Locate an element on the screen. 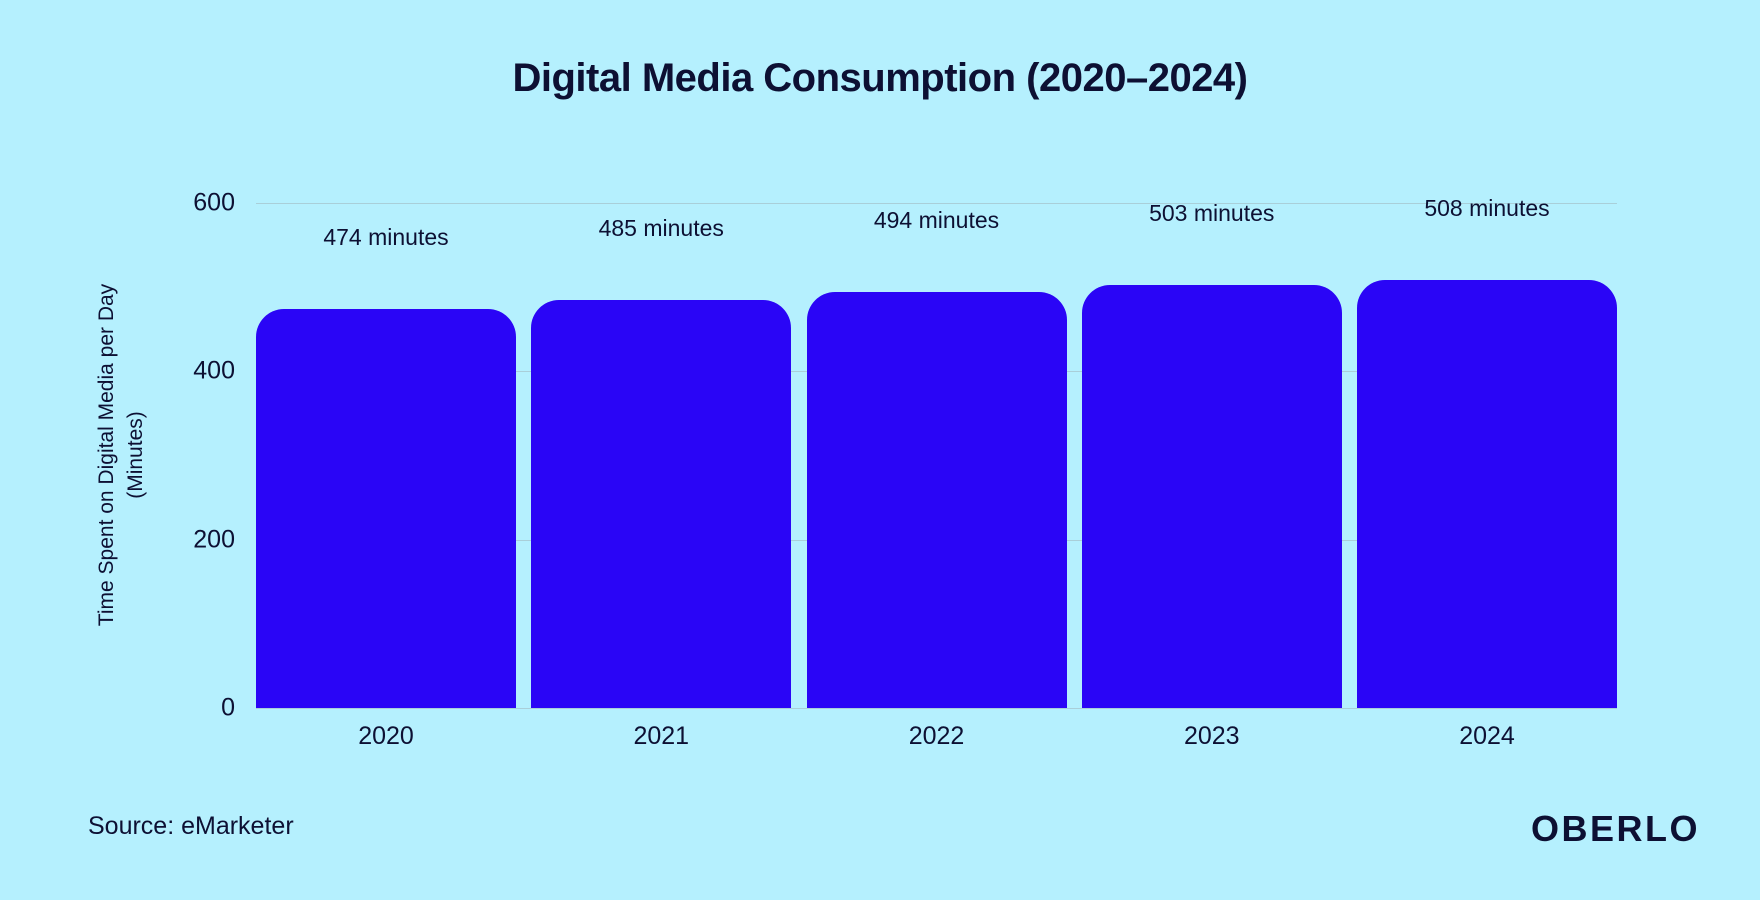 The height and width of the screenshot is (900, 1760). y-axis-title-line1: Time Spent on Digital Media per Day is located at coordinates (107, 455).